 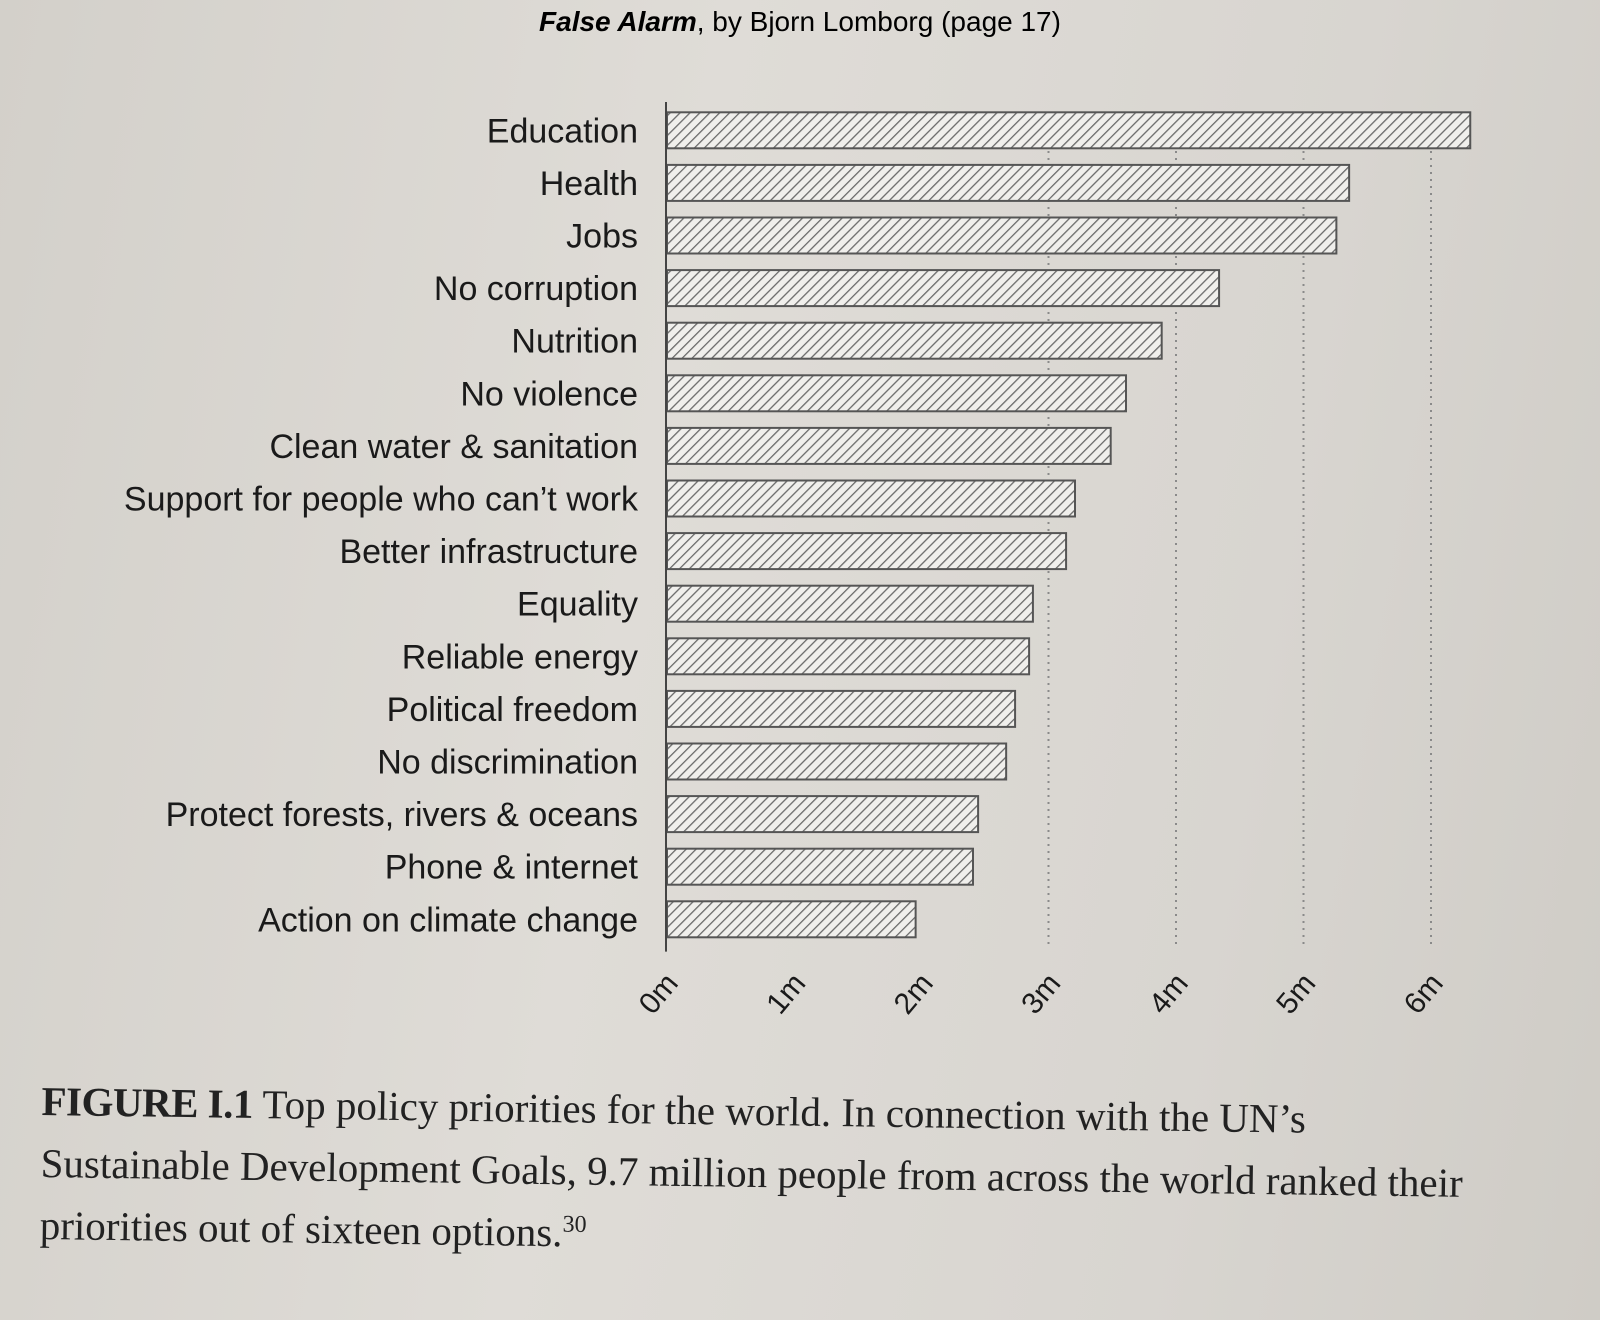 I want to click on category-label: Education, so click(x=562, y=131).